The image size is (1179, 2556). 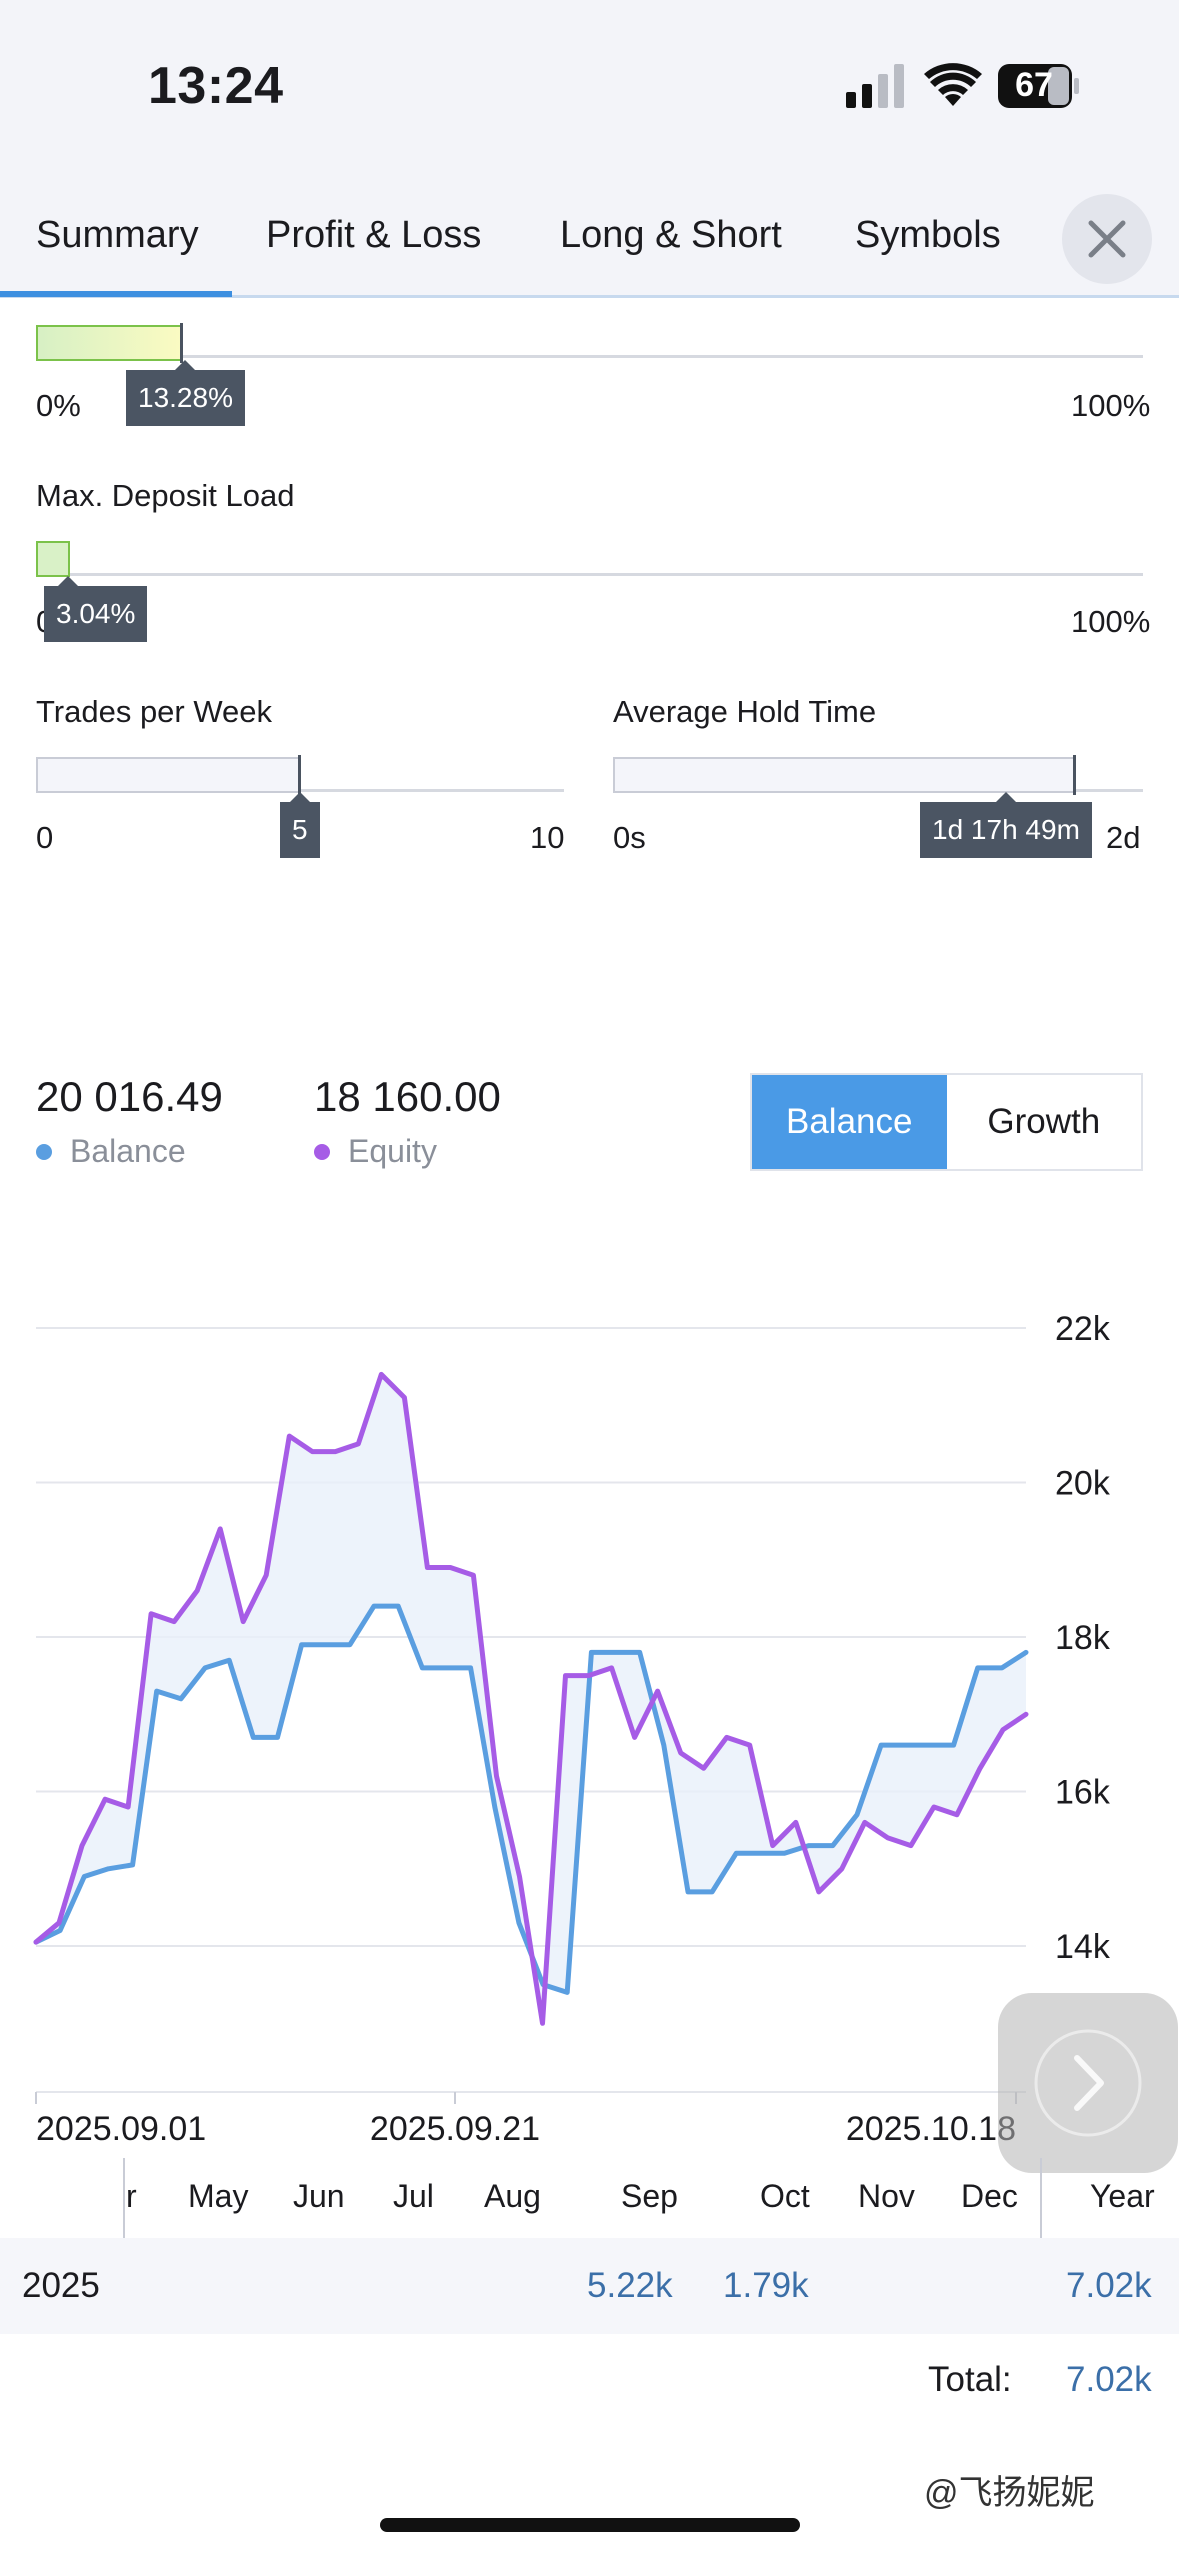 What do you see at coordinates (766, 2285) in the screenshot?
I see `oct-value: 1.79k` at bounding box center [766, 2285].